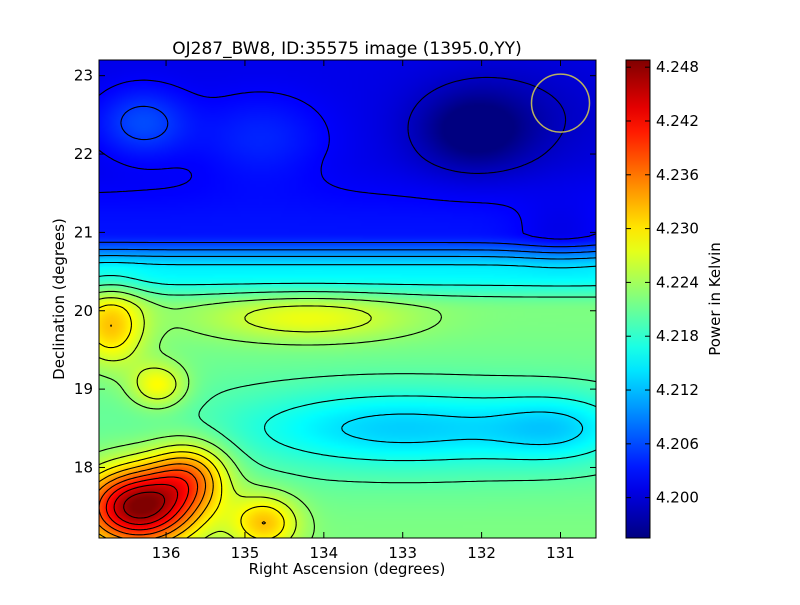 Image resolution: width=800 pixels, height=605 pixels. What do you see at coordinates (560, 103) in the screenshot?
I see `beam-marker-circle` at bounding box center [560, 103].